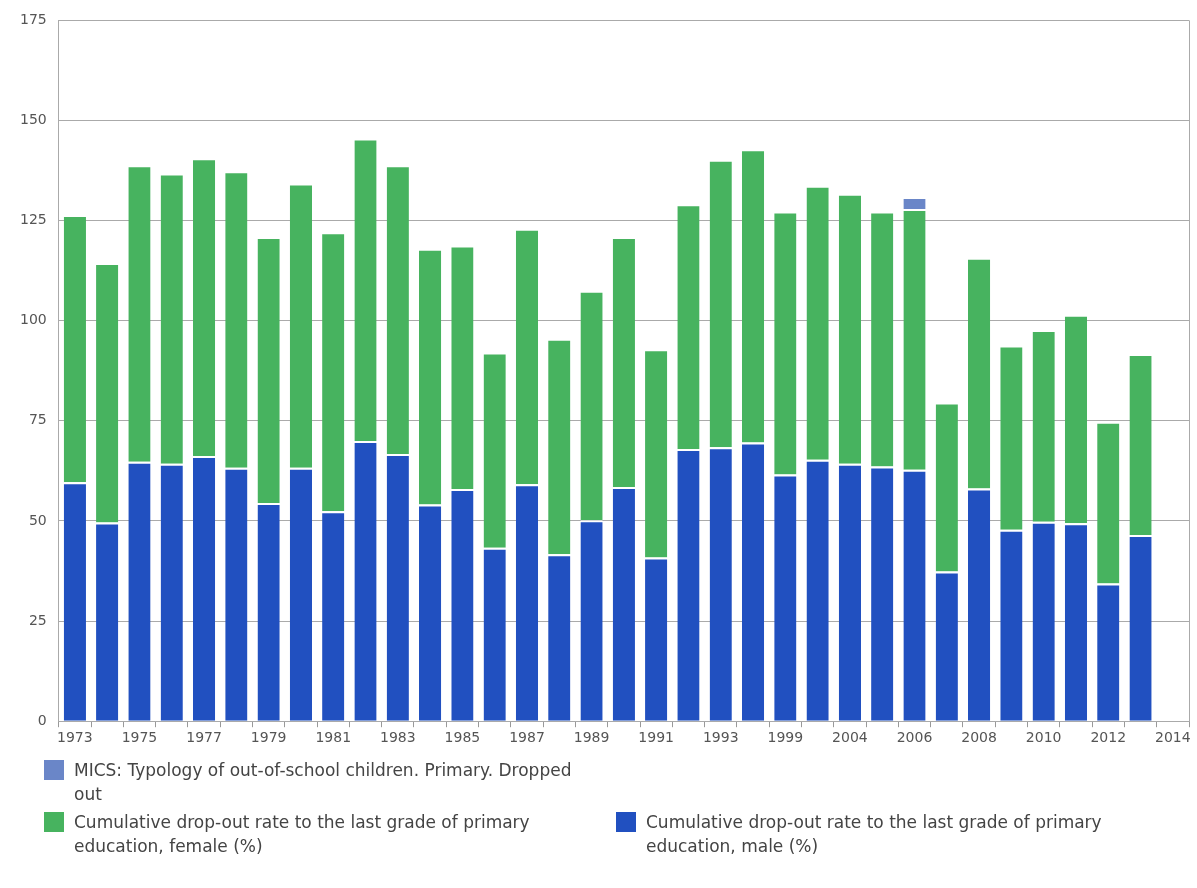 This screenshot has width=1197, height=888. Describe the element at coordinates (333, 737) in the screenshot. I see `x-tick-label: 1981` at that location.